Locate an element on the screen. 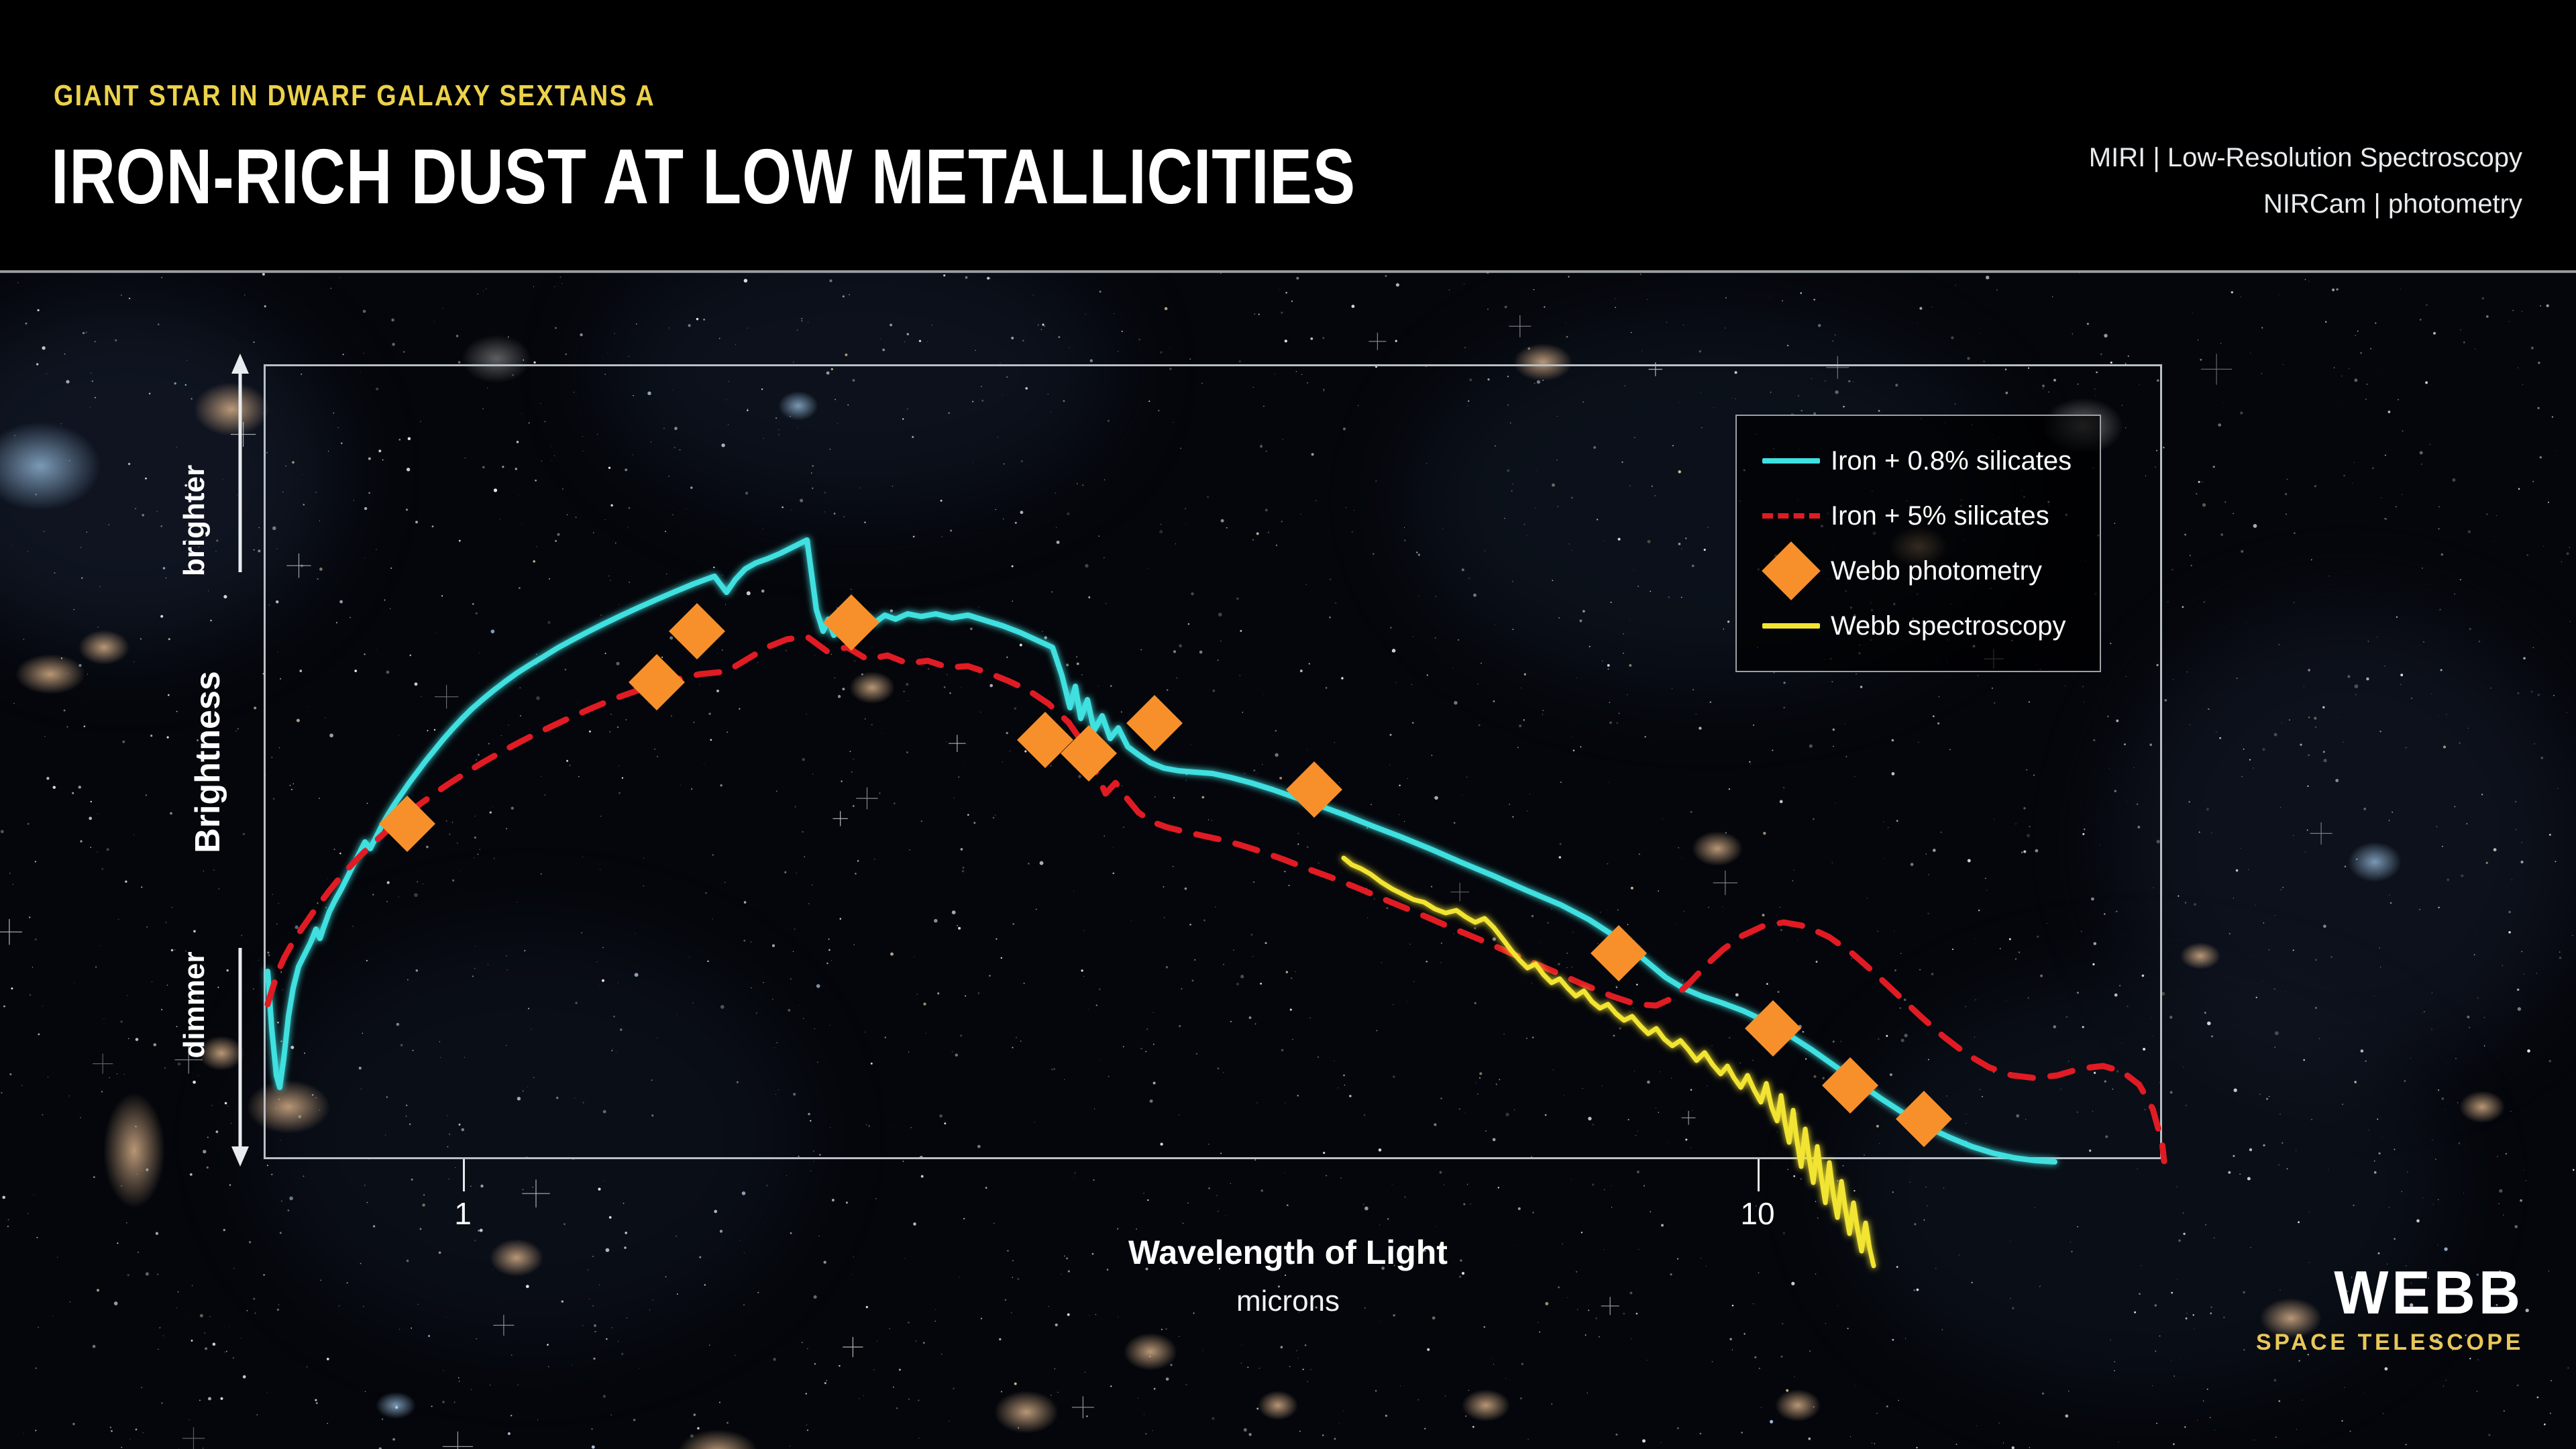 The image size is (2576, 1449). legend-item-iron-08-silicates: Iron + 0.8% silicates is located at coordinates (1917, 460).